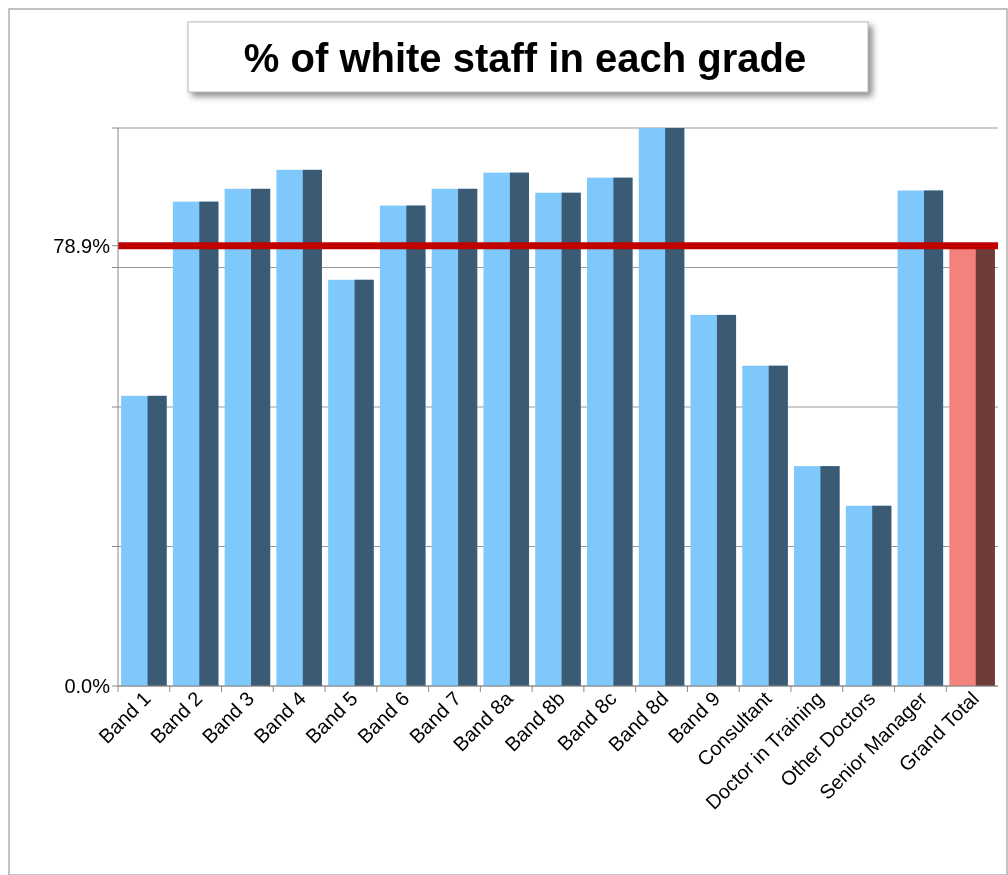  Describe the element at coordinates (87, 686) in the screenshot. I see `y-tick-label: 0.0%` at that location.